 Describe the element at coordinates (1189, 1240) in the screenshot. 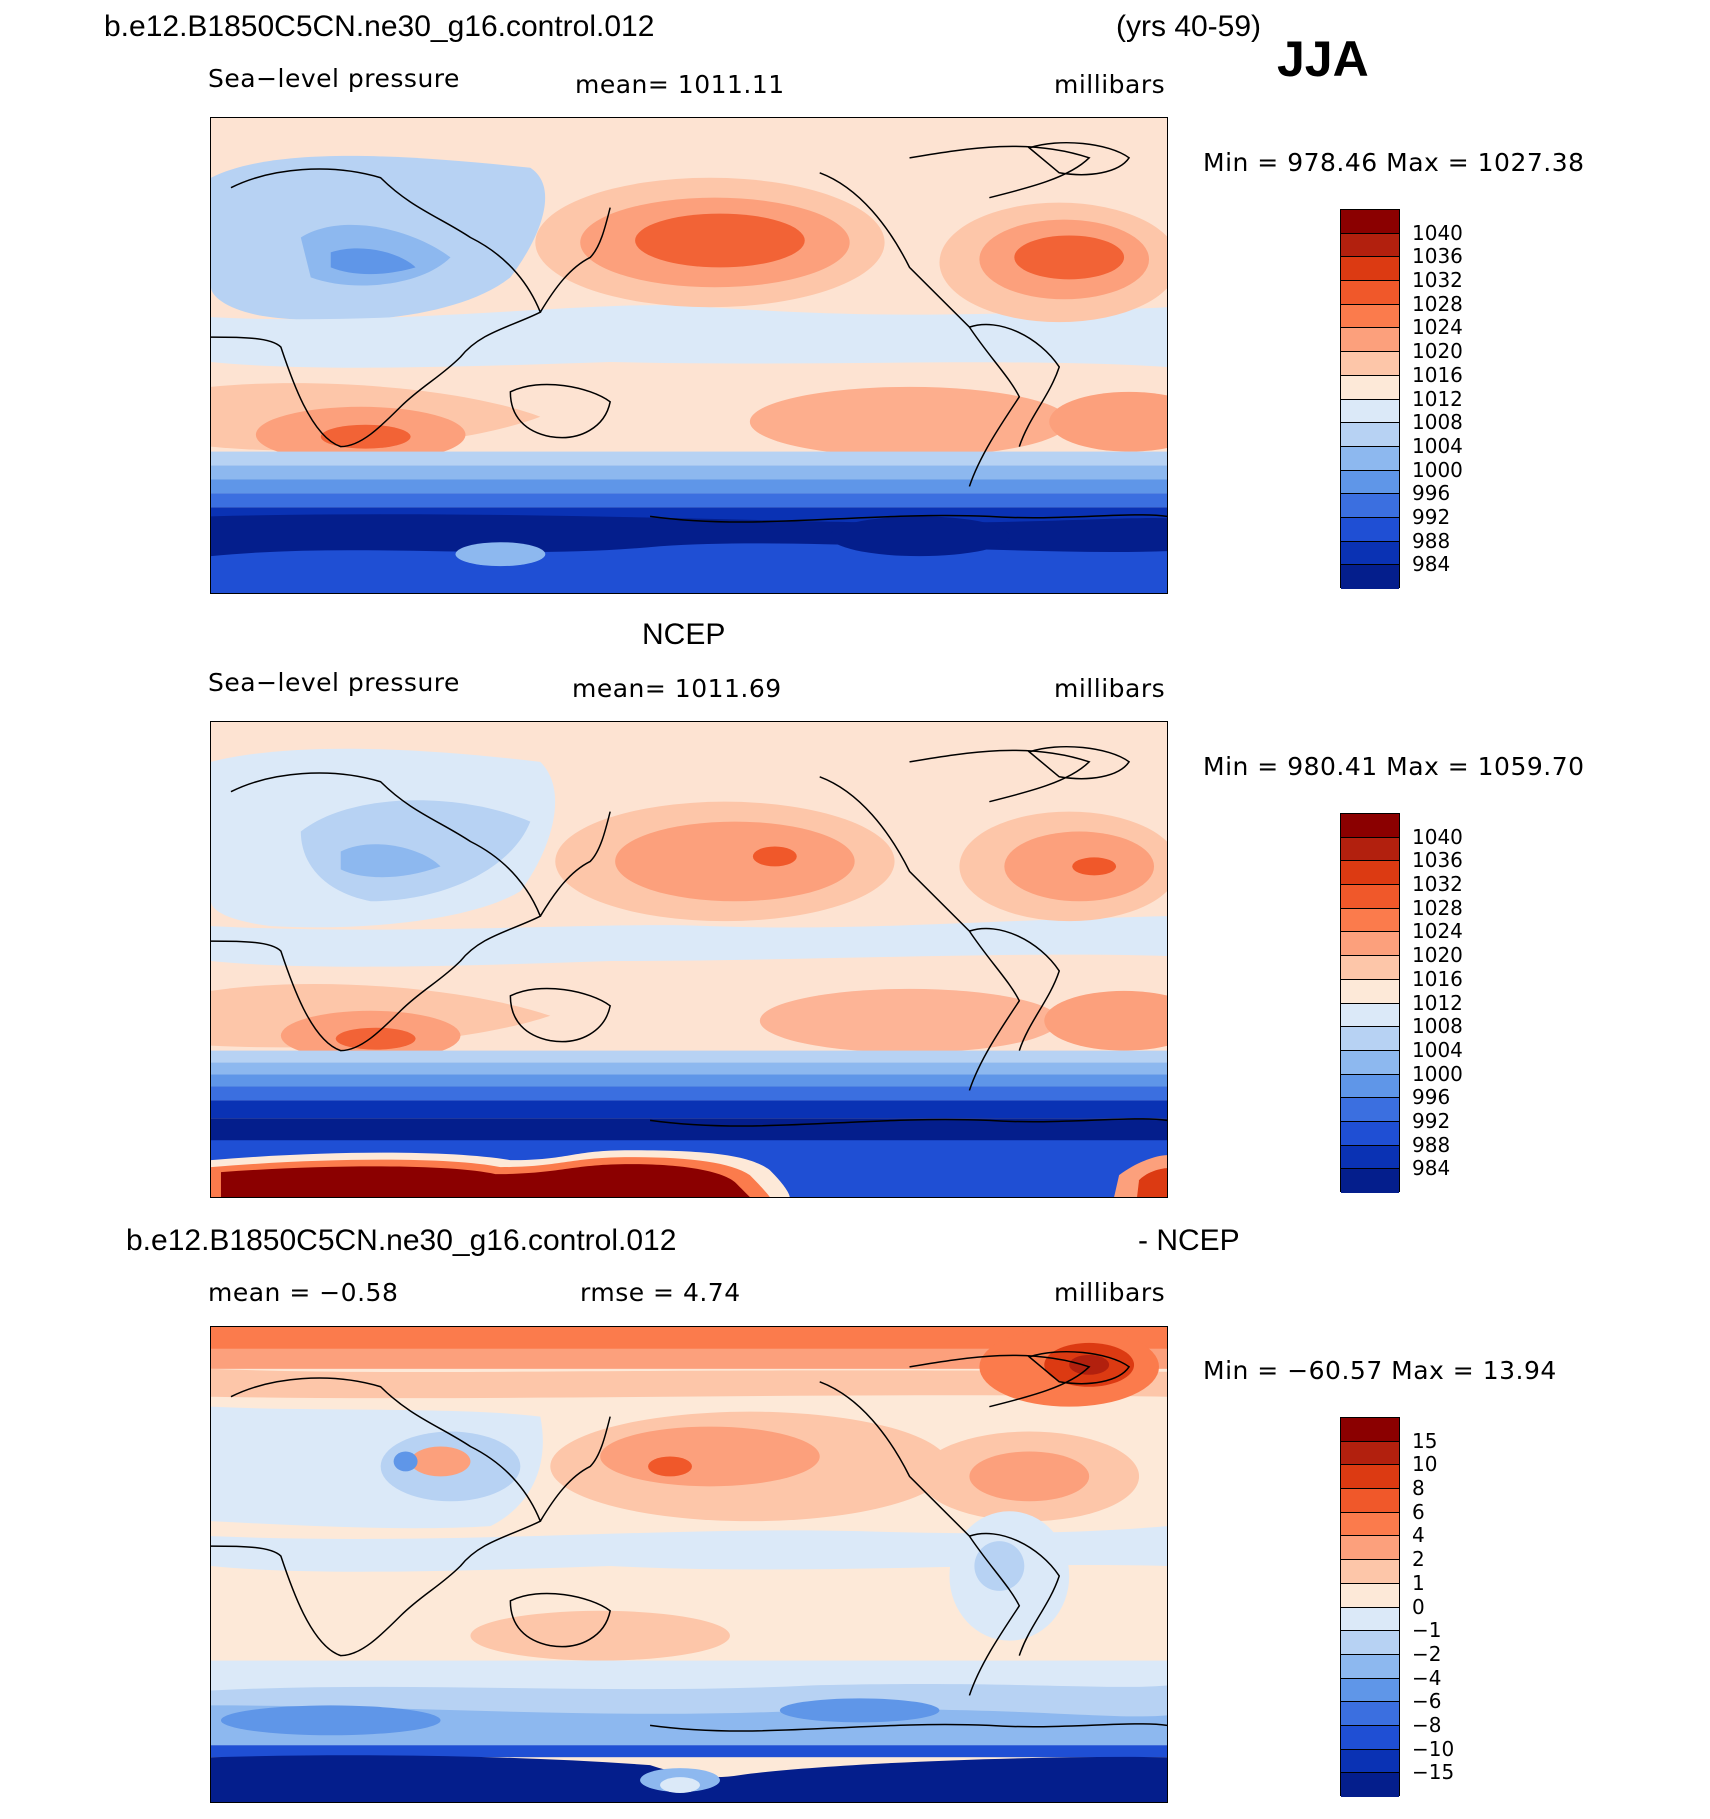

I see `panel3-title-right: - NCEP` at that location.